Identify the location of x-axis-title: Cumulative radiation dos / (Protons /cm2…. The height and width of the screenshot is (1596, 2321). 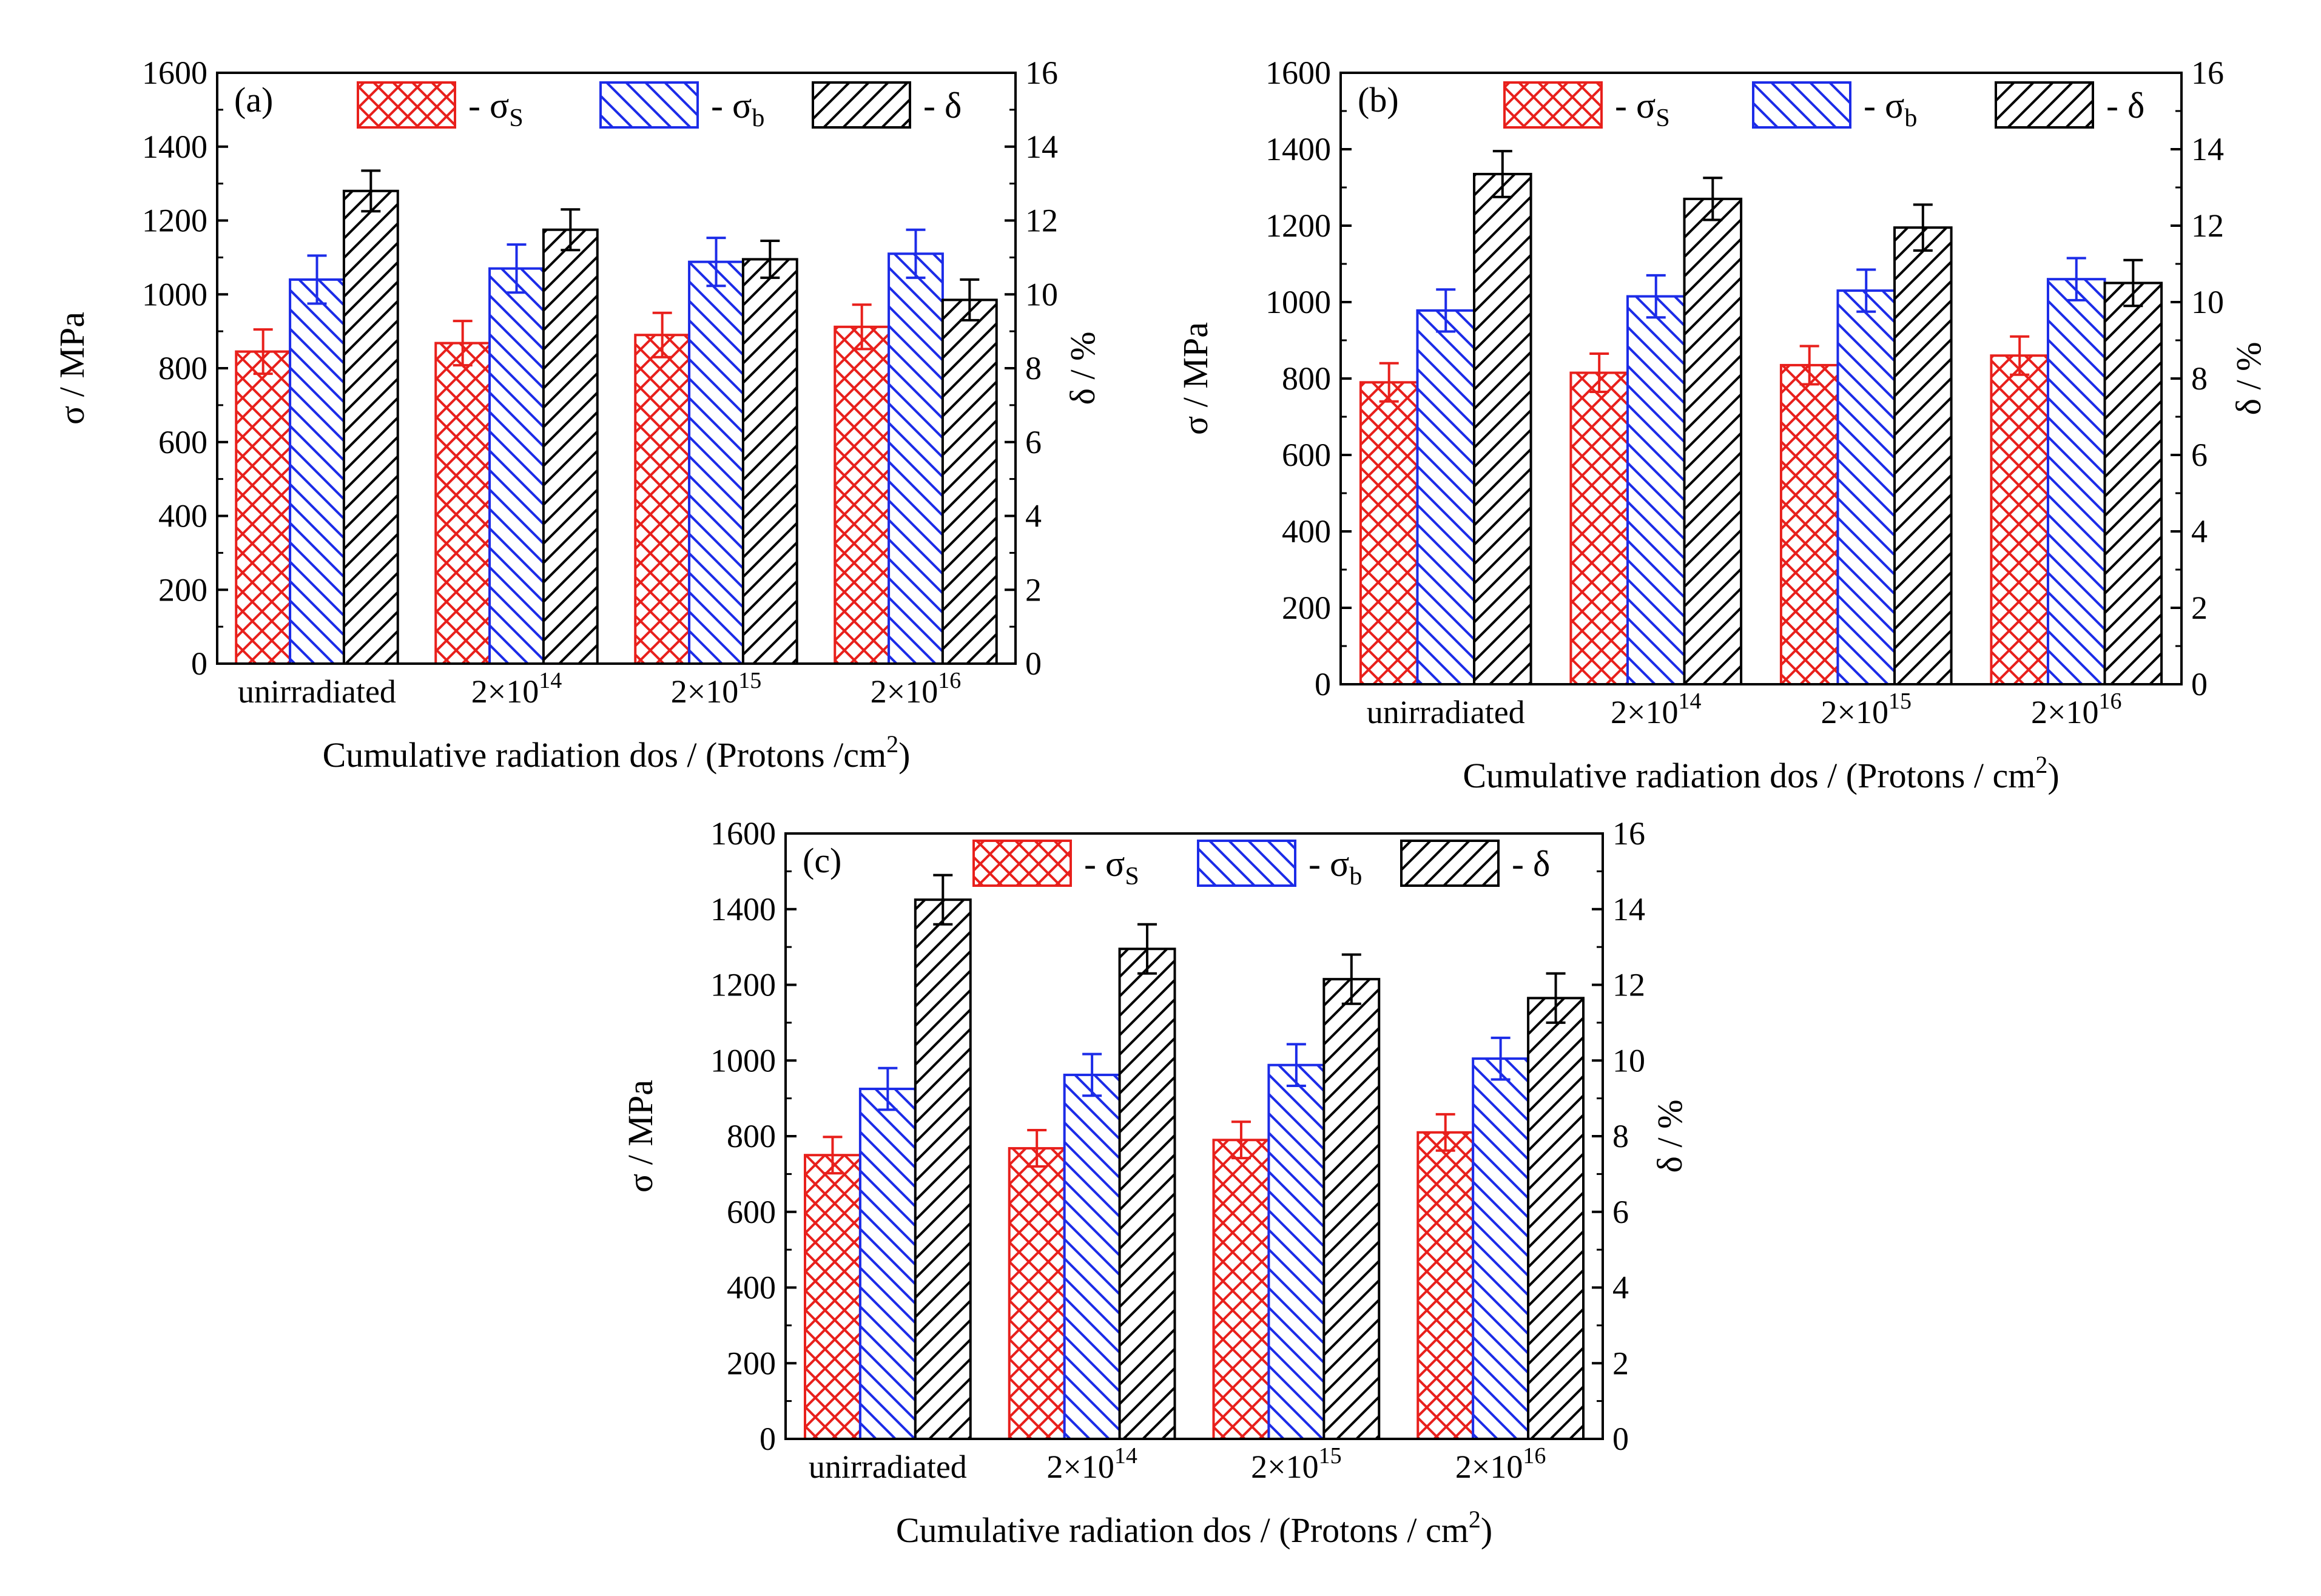
(617, 753).